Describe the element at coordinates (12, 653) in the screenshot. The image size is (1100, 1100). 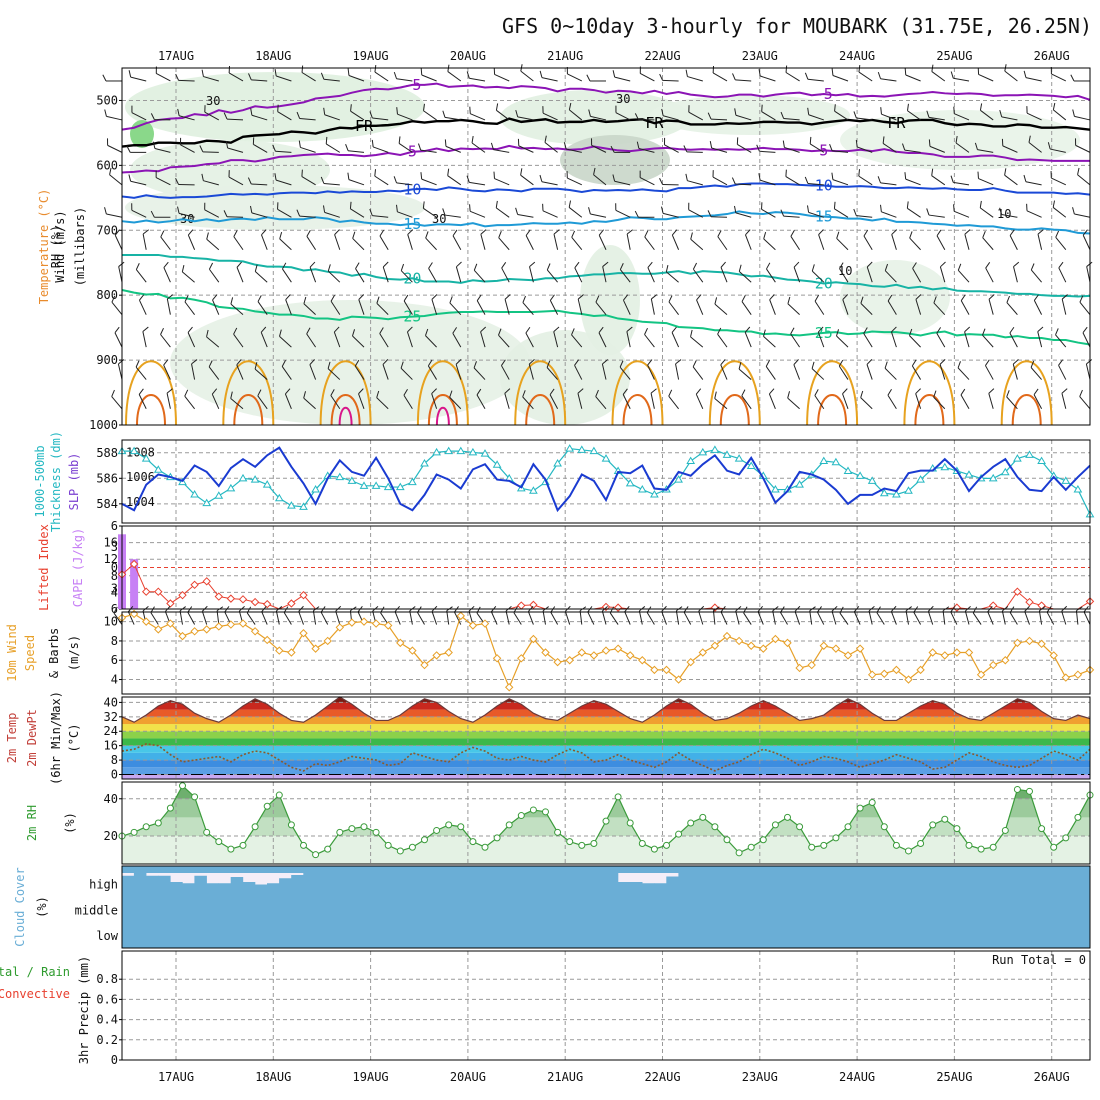
I see `panel-axis-label: 10m Wind` at that location.